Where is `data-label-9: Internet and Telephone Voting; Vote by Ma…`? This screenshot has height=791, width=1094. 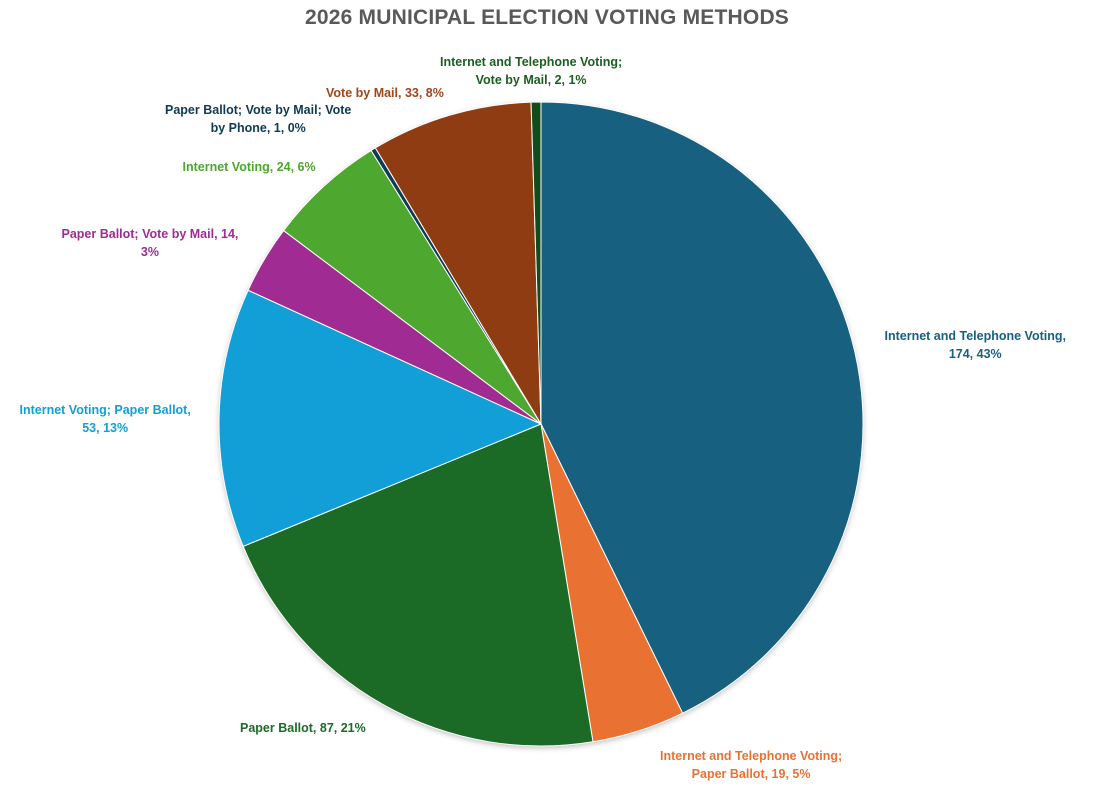
data-label-9: Internet and Telephone Voting; Vote by Ma… is located at coordinates (531, 71).